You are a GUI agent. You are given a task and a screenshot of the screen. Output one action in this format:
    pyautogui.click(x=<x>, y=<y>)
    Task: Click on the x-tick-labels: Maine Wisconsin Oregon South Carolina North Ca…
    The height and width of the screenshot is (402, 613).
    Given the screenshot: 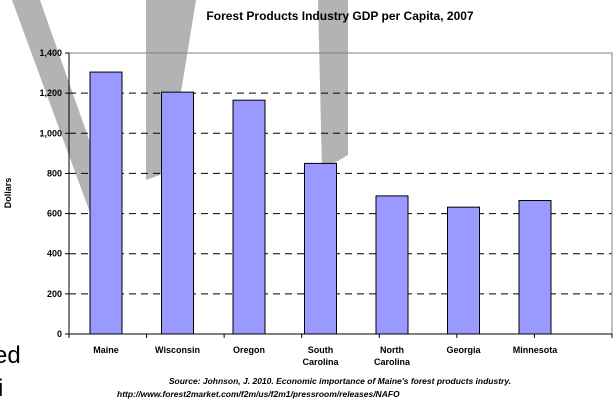 What is the action you would take?
    pyautogui.click(x=325, y=356)
    